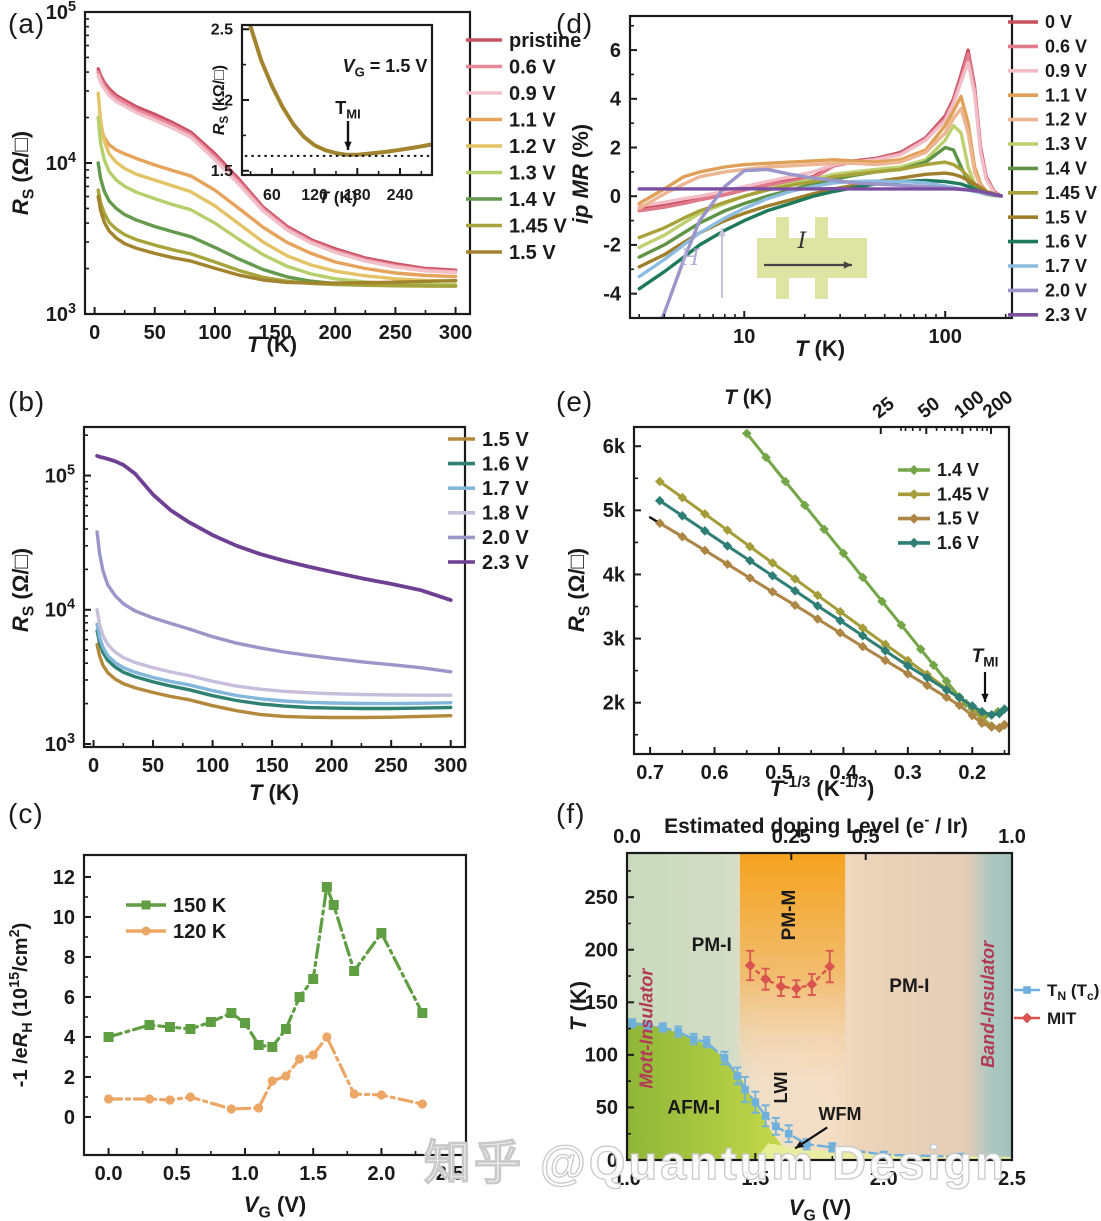 This screenshot has width=1101, height=1221. What do you see at coordinates (505, 464) in the screenshot?
I see `svg-text: 1.6 V` at bounding box center [505, 464].